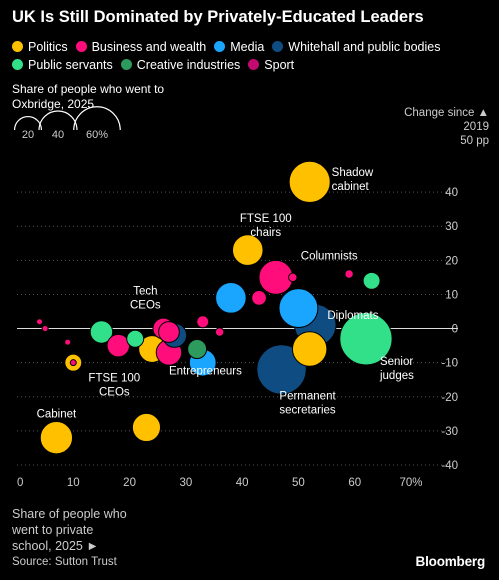 The height and width of the screenshot is (580, 499). Describe the element at coordinates (450, 561) in the screenshot. I see `bloomberg-logo: Bloomberg` at that location.